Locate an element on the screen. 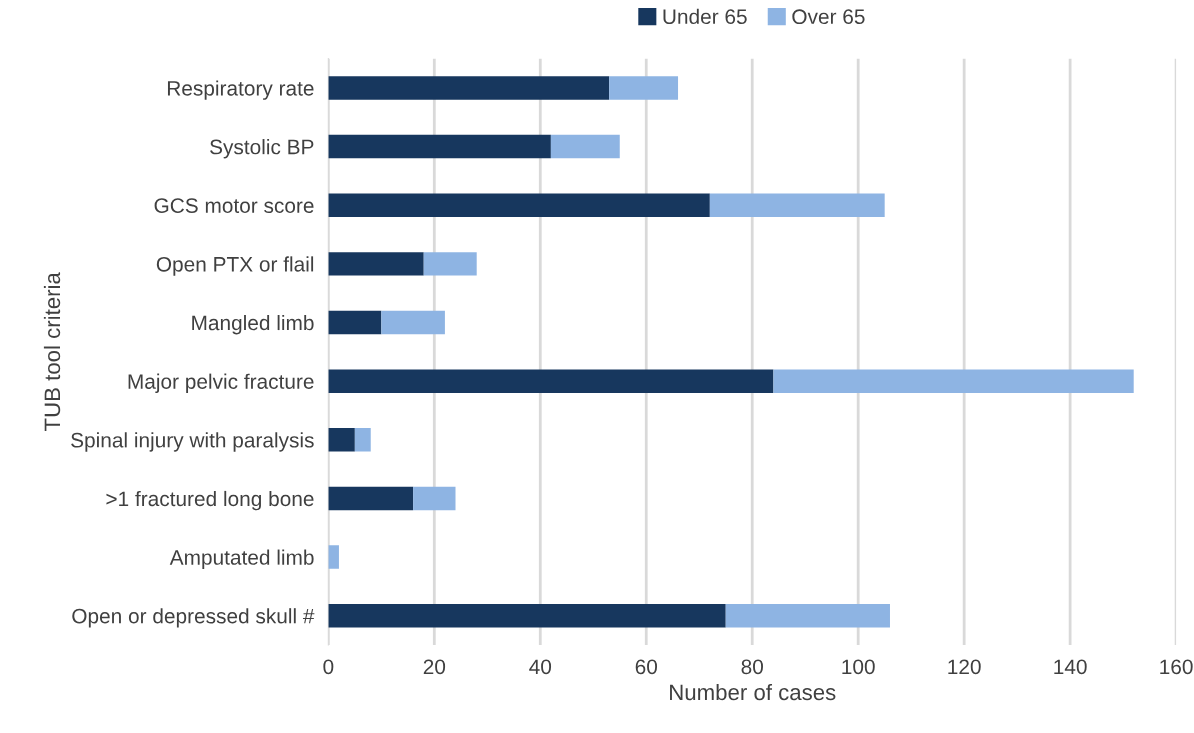 The width and height of the screenshot is (1194, 733). legend-label: Under 65 is located at coordinates (705, 16).